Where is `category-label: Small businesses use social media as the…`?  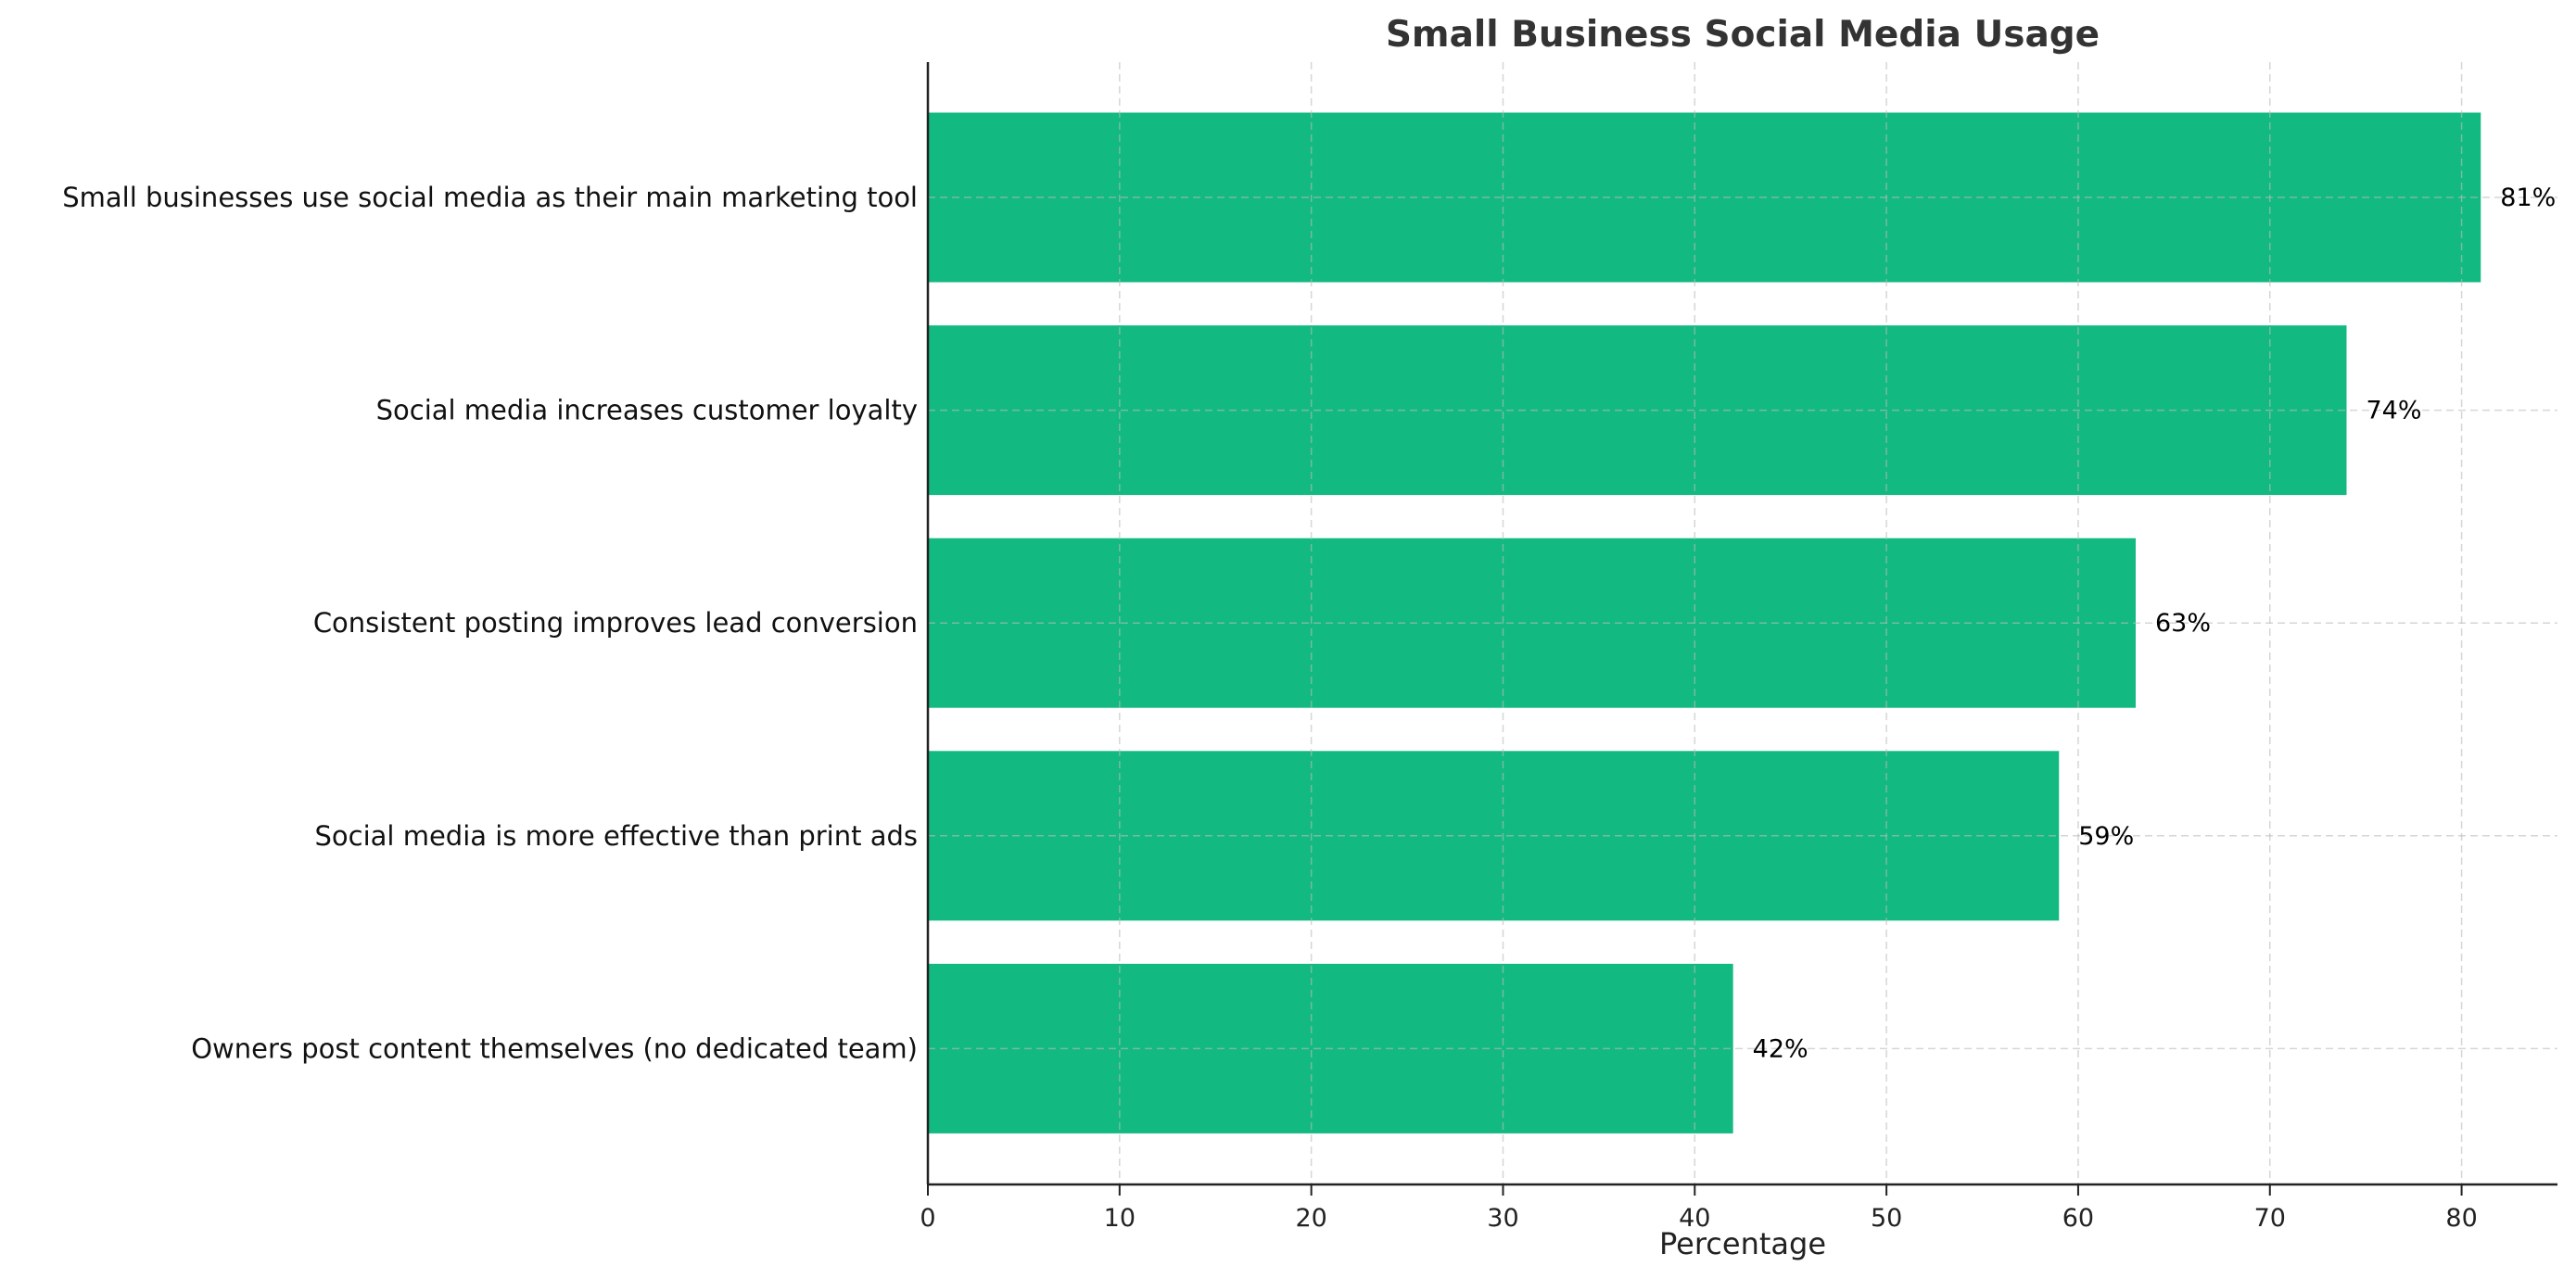
category-label: Small businesses use social media as the… is located at coordinates (490, 197).